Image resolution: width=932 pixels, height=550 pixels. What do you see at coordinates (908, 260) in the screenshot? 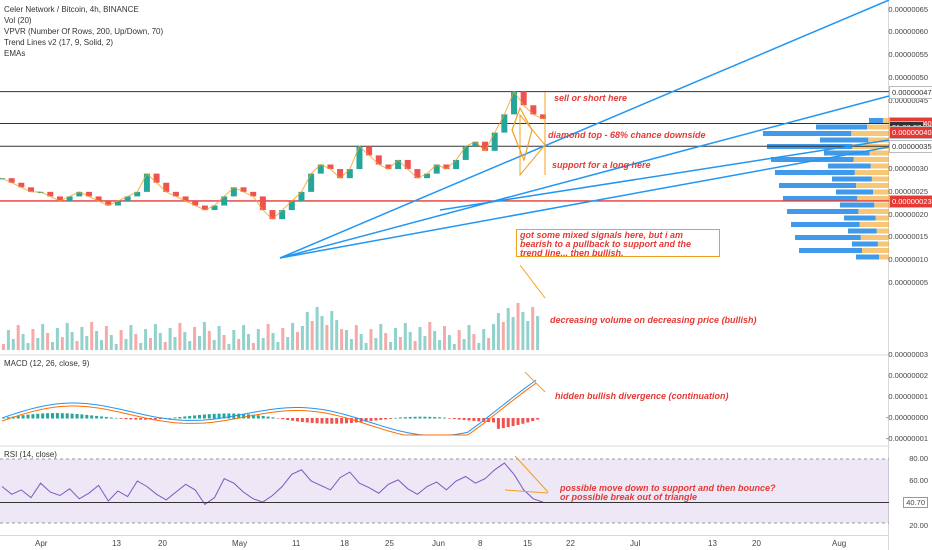
I see `price-tick-label: 0.00000010` at bounding box center [908, 260].